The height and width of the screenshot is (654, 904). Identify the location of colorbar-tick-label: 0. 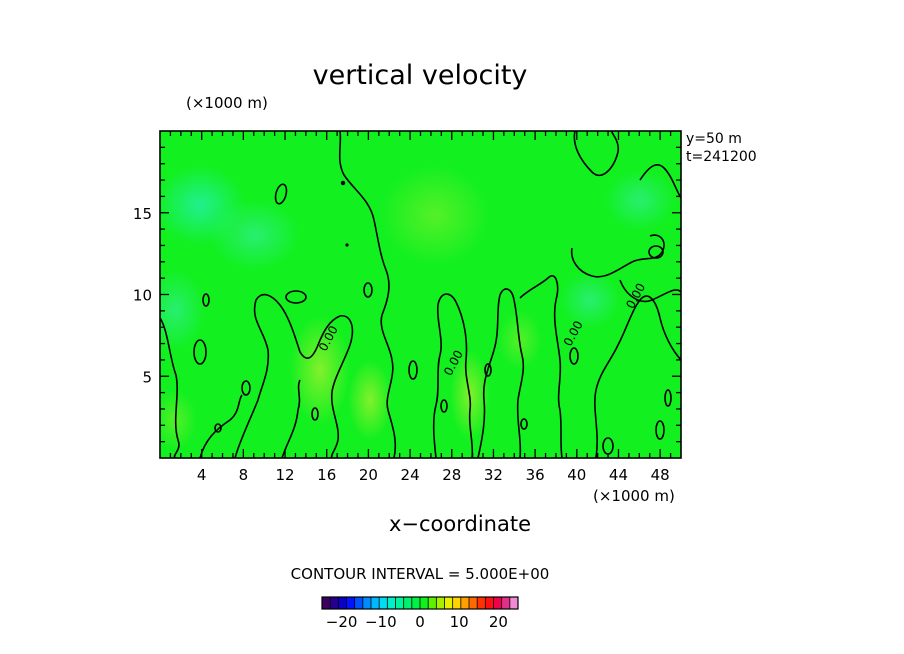
(420, 622).